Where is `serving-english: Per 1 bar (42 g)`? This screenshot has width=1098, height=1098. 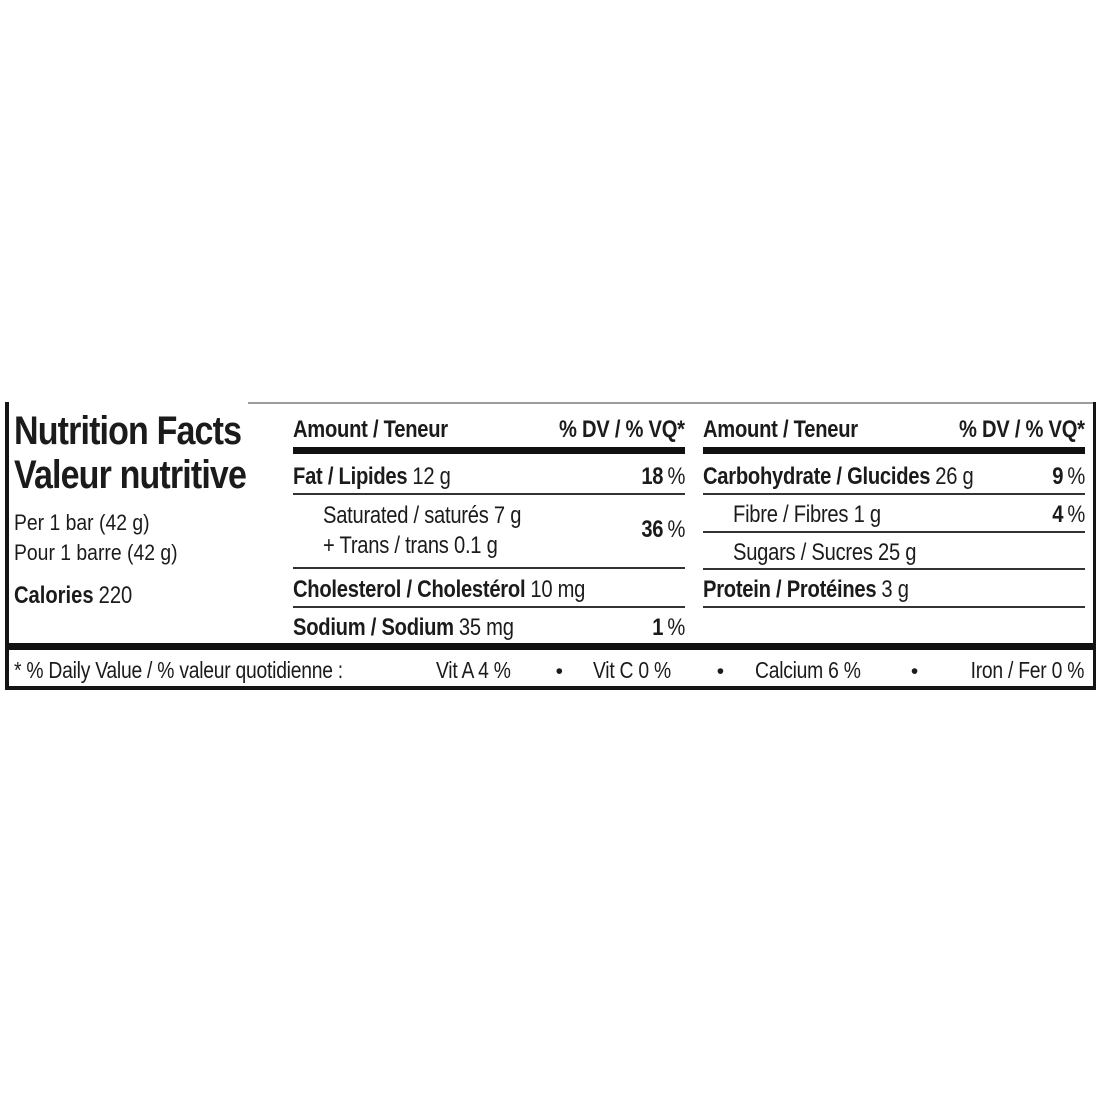
serving-english: Per 1 bar (42 g) is located at coordinates (82, 522).